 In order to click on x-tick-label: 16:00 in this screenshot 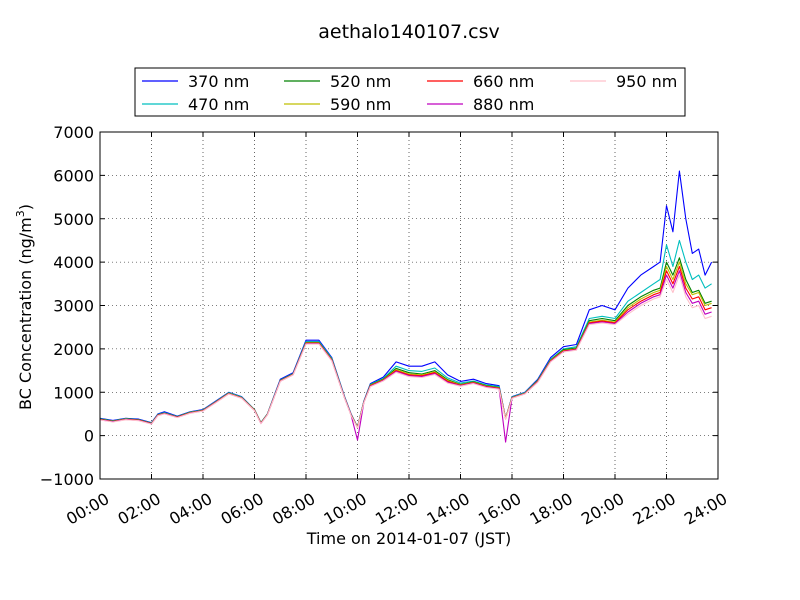, I will do `click(499, 509)`.